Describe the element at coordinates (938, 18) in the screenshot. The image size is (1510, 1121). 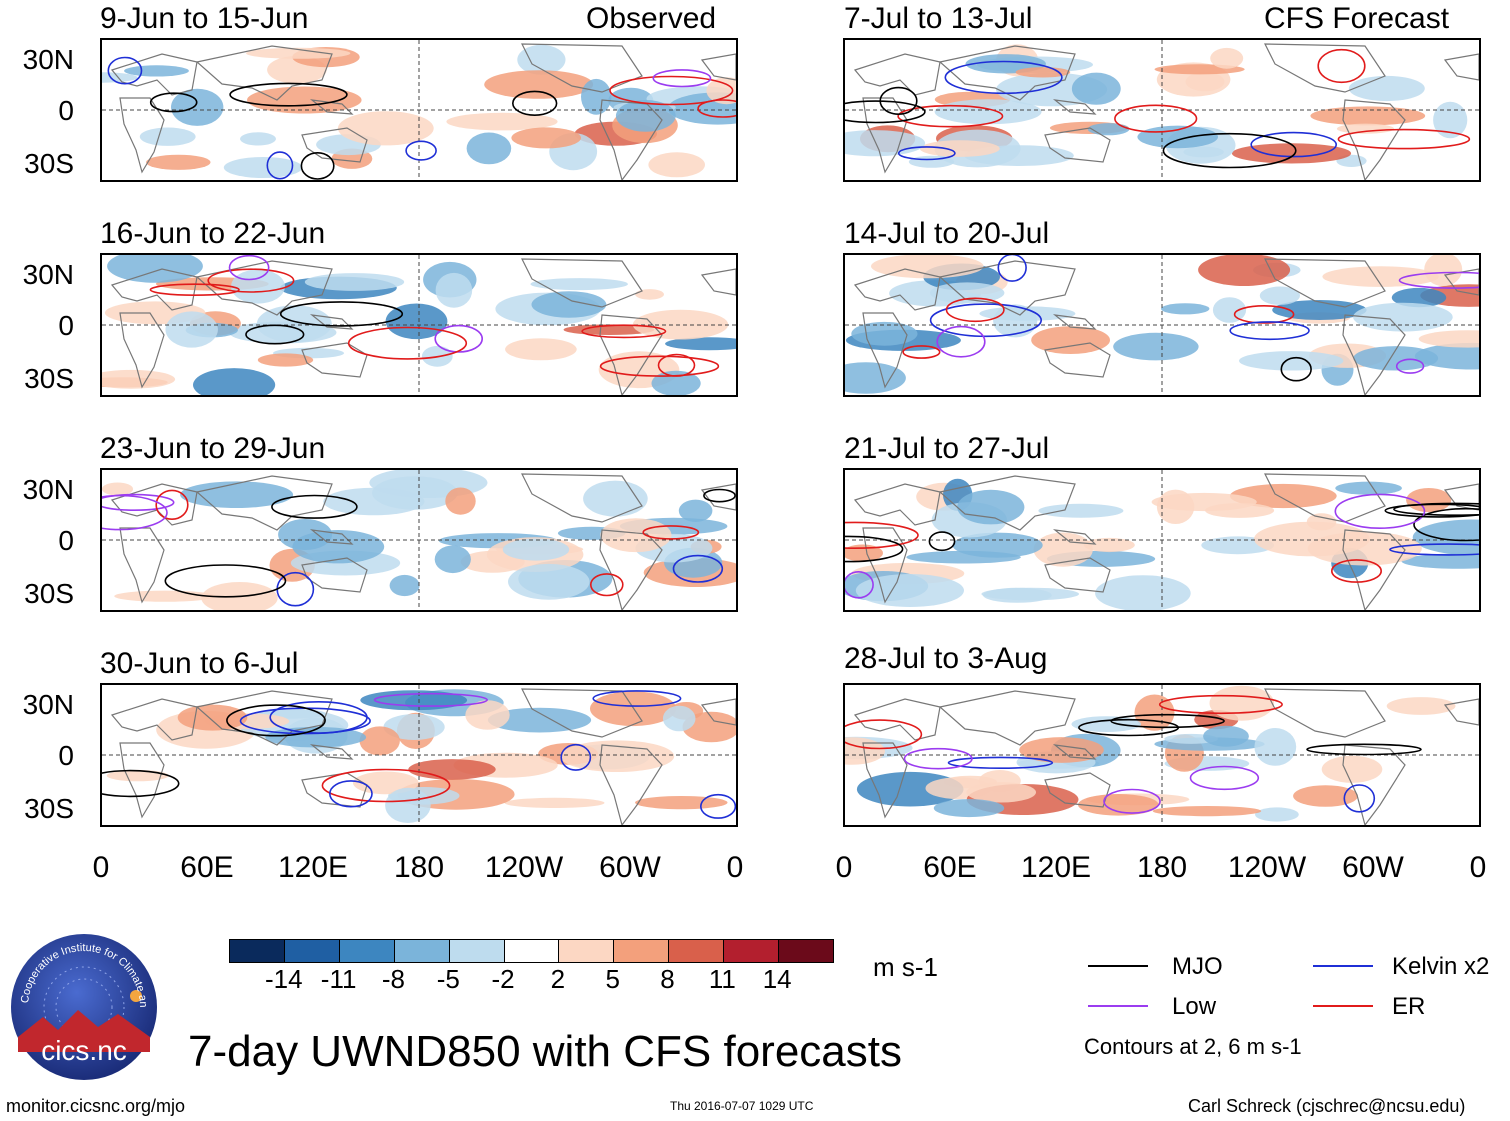
I see `panel-title-right-1: 7-Jul to 13-Jul` at that location.